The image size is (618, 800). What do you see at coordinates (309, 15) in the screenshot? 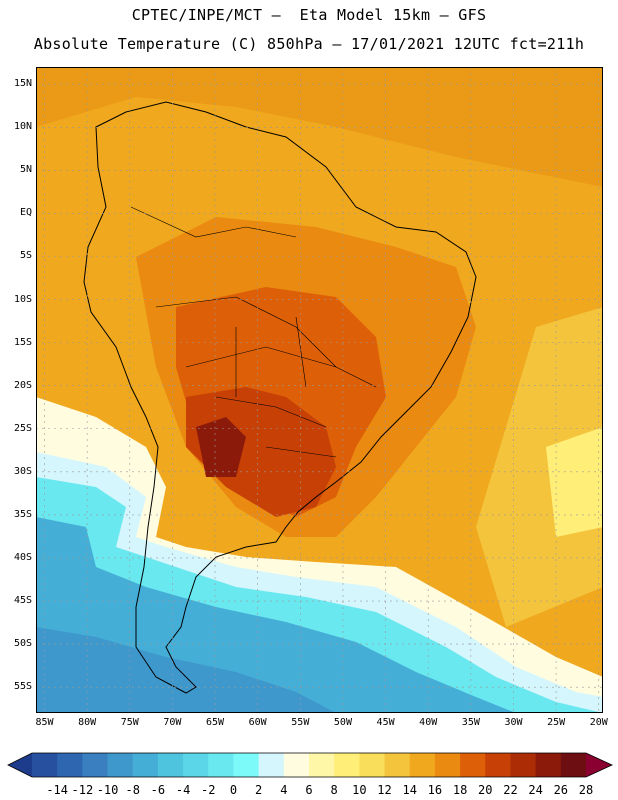
I see `map-title-line-1: CPTEC/INPE/MCT – Eta Model 15km – GFS` at bounding box center [309, 15].